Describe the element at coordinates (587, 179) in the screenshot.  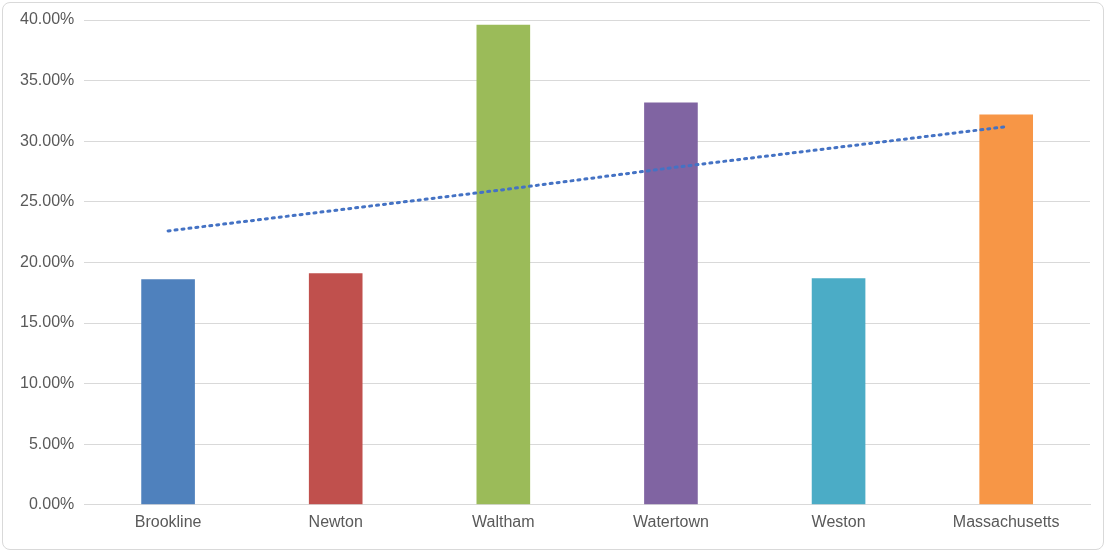
I see `line-series` at that location.